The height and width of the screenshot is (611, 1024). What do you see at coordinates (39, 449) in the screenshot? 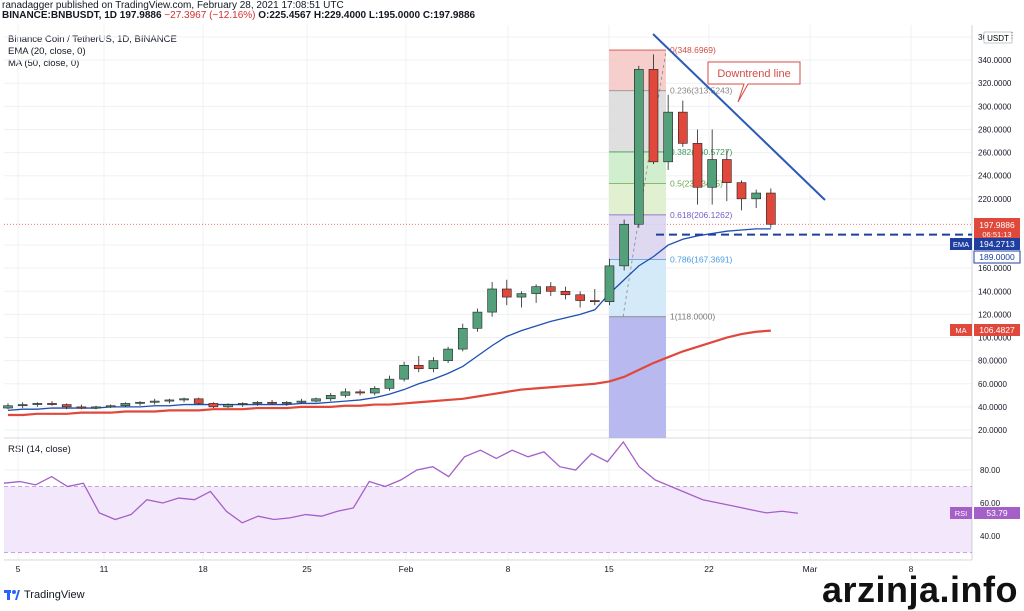
I see `rsi-legend: RSI (14, close)` at bounding box center [39, 449].